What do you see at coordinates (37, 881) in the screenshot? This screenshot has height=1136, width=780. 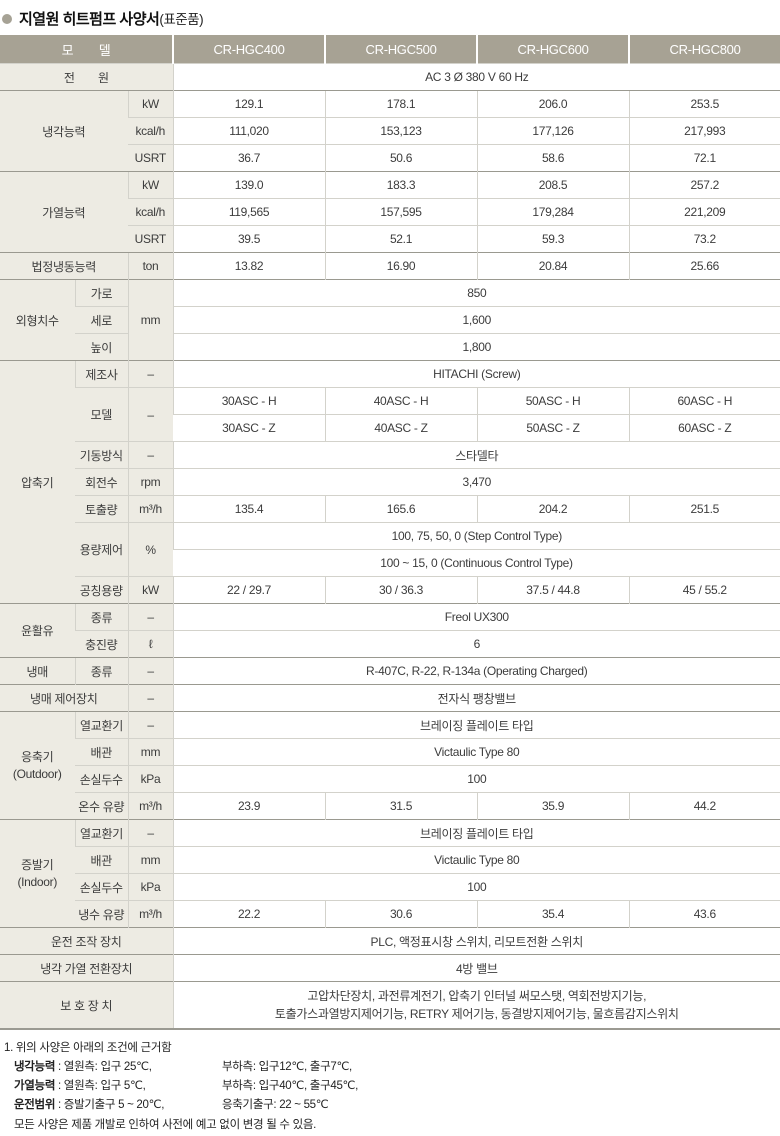 I see `row-label-line2: (Indoor)` at bounding box center [37, 881].